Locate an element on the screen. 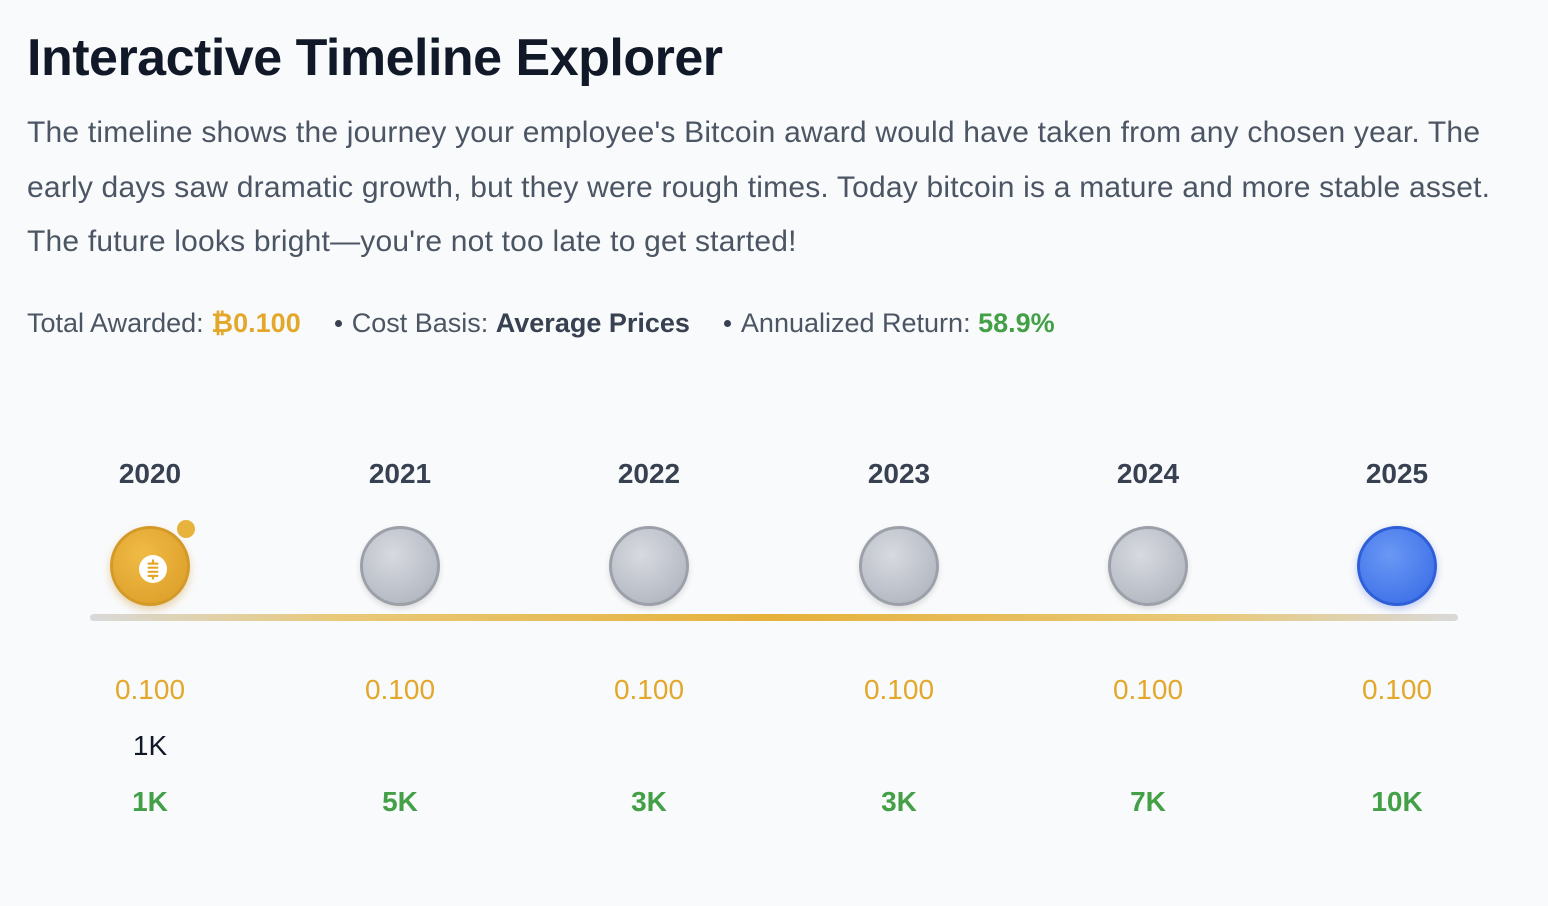  annualized-return-label: Annualized Return: is located at coordinates (855, 322).